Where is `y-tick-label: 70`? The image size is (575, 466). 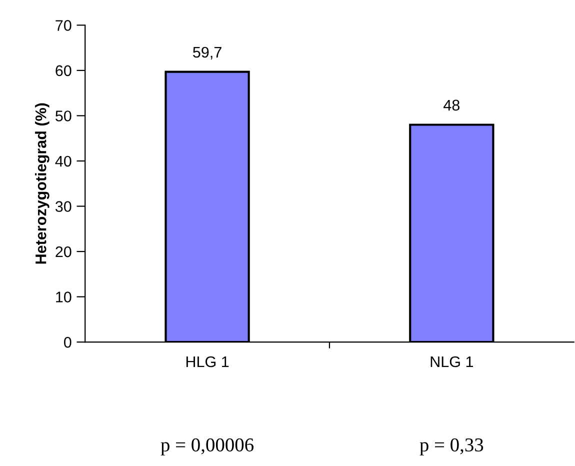
y-tick-label: 70 is located at coordinates (64, 25).